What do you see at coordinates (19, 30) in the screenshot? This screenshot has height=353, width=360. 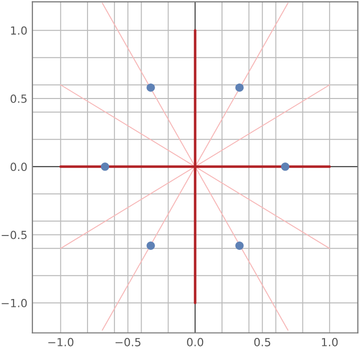 I see `y-tick-label: 1.0` at bounding box center [19, 30].